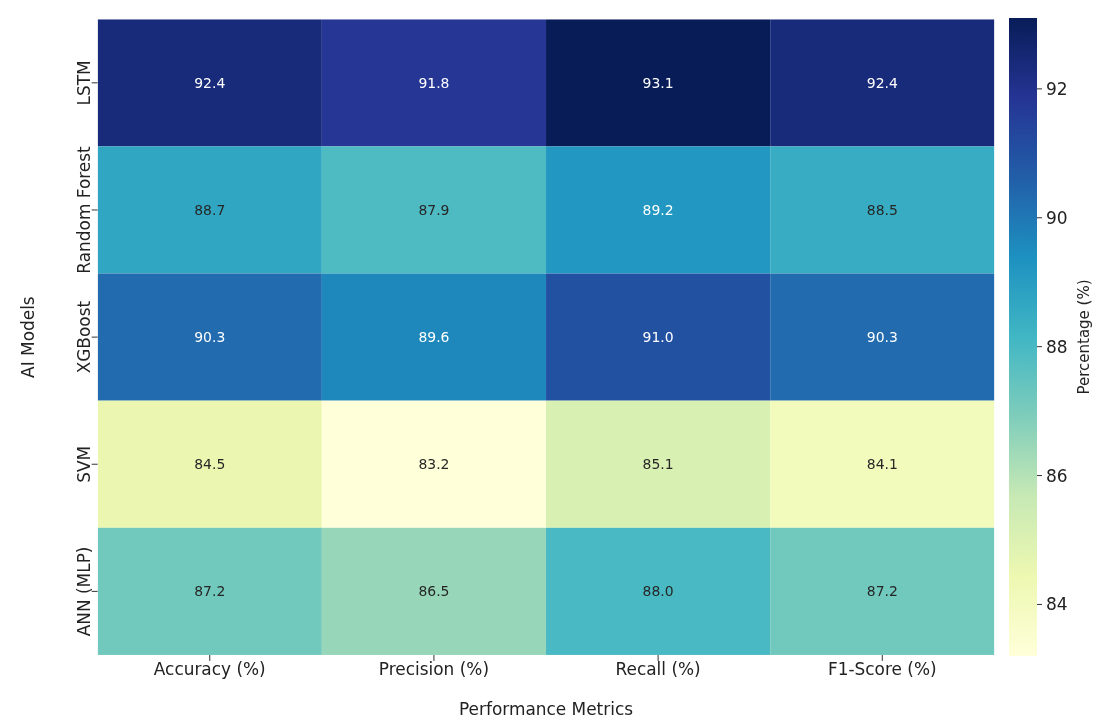 This screenshot has height=728, width=1107. Describe the element at coordinates (1057, 346) in the screenshot. I see `color-bar-label: 88` at that location.